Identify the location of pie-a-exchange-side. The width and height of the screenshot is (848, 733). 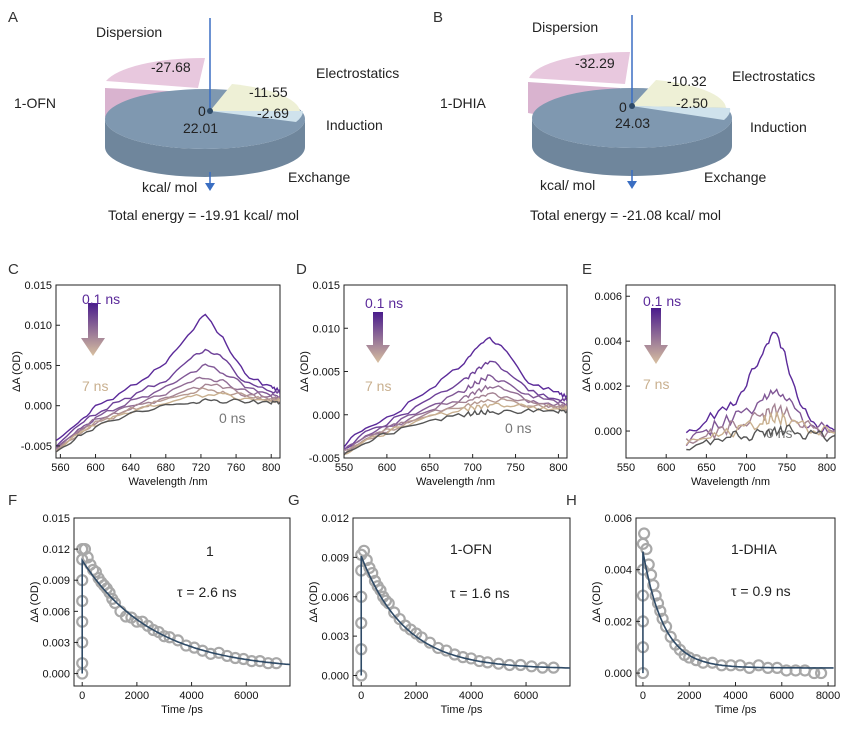
(205, 148).